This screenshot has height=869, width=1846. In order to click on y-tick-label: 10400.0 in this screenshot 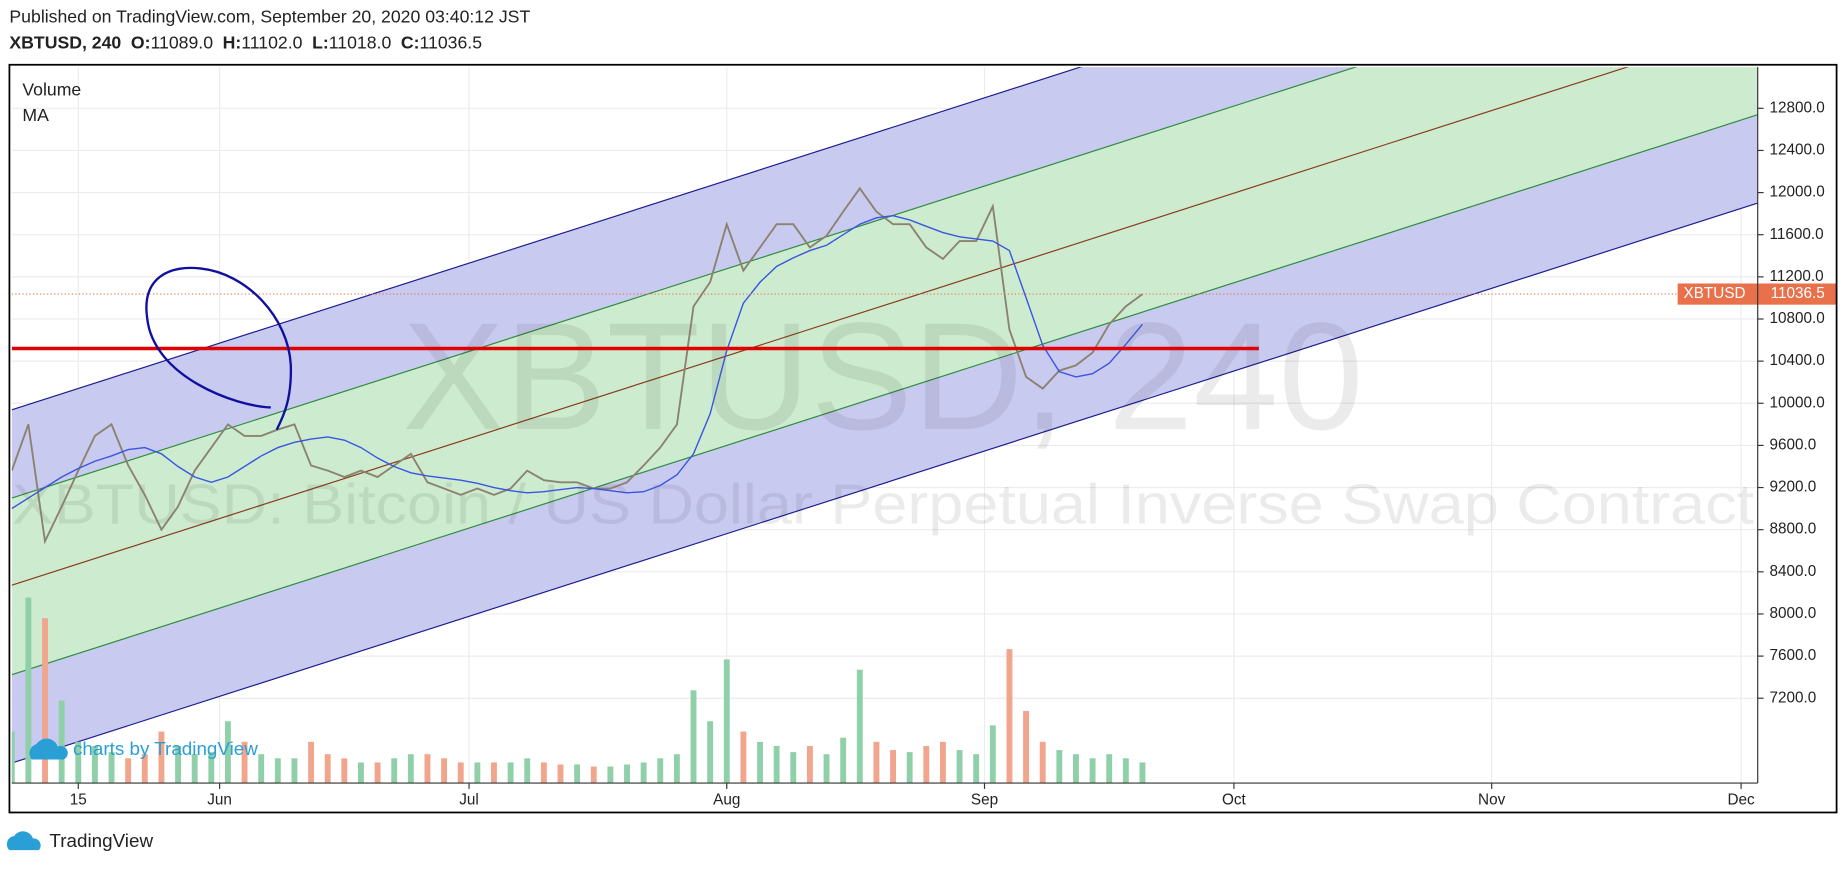, I will do `click(1796, 360)`.